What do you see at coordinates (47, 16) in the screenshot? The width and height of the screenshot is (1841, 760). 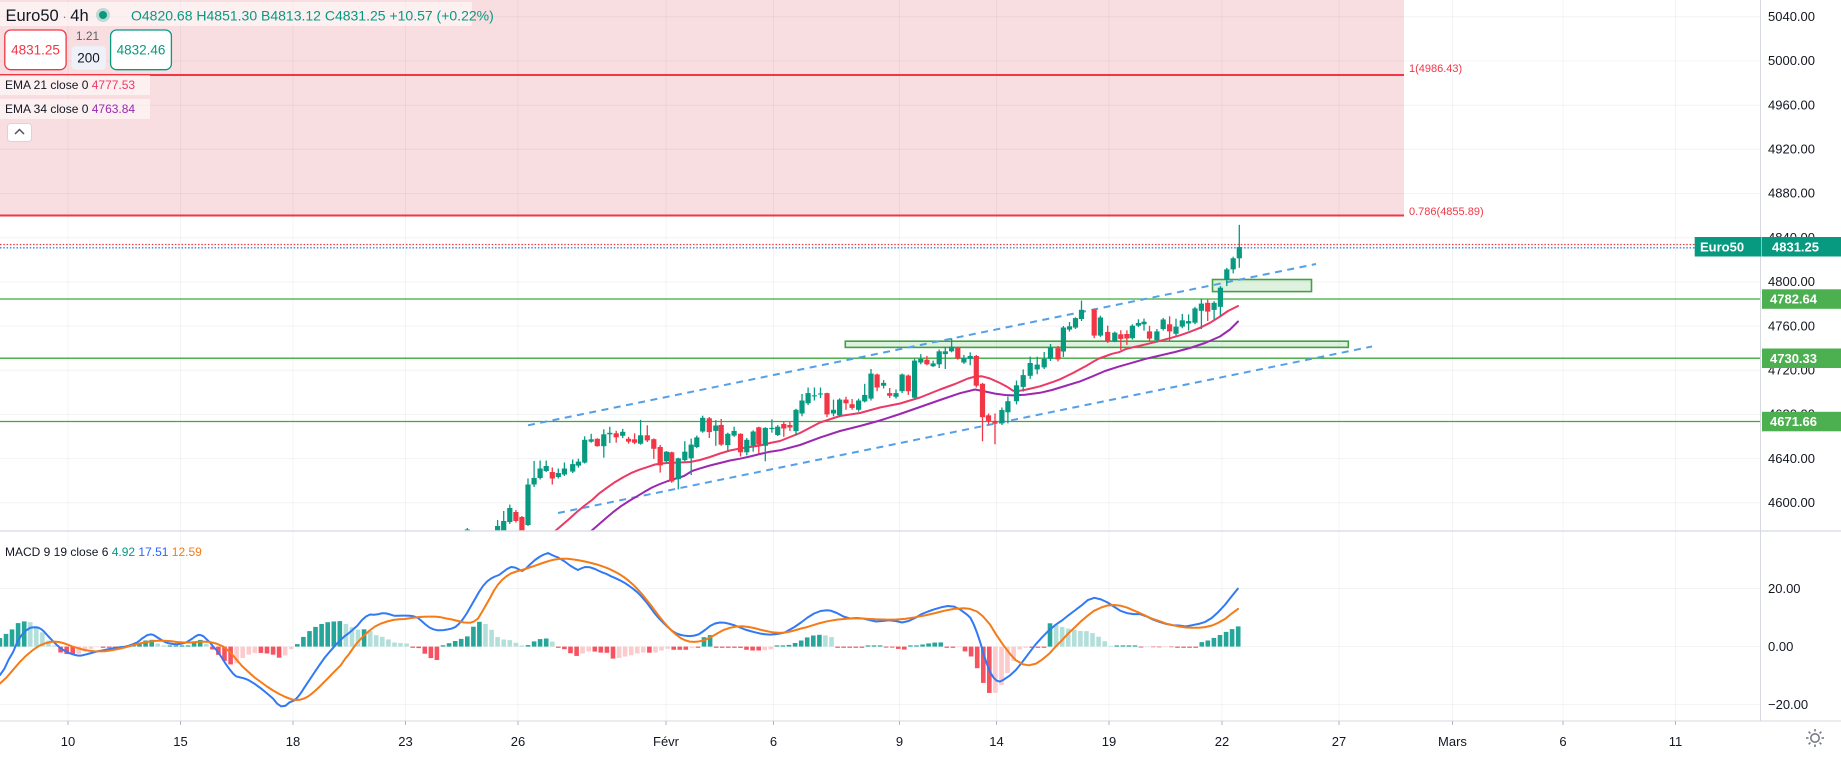 I see `svg-text: Euro50 · 4h` at bounding box center [47, 16].